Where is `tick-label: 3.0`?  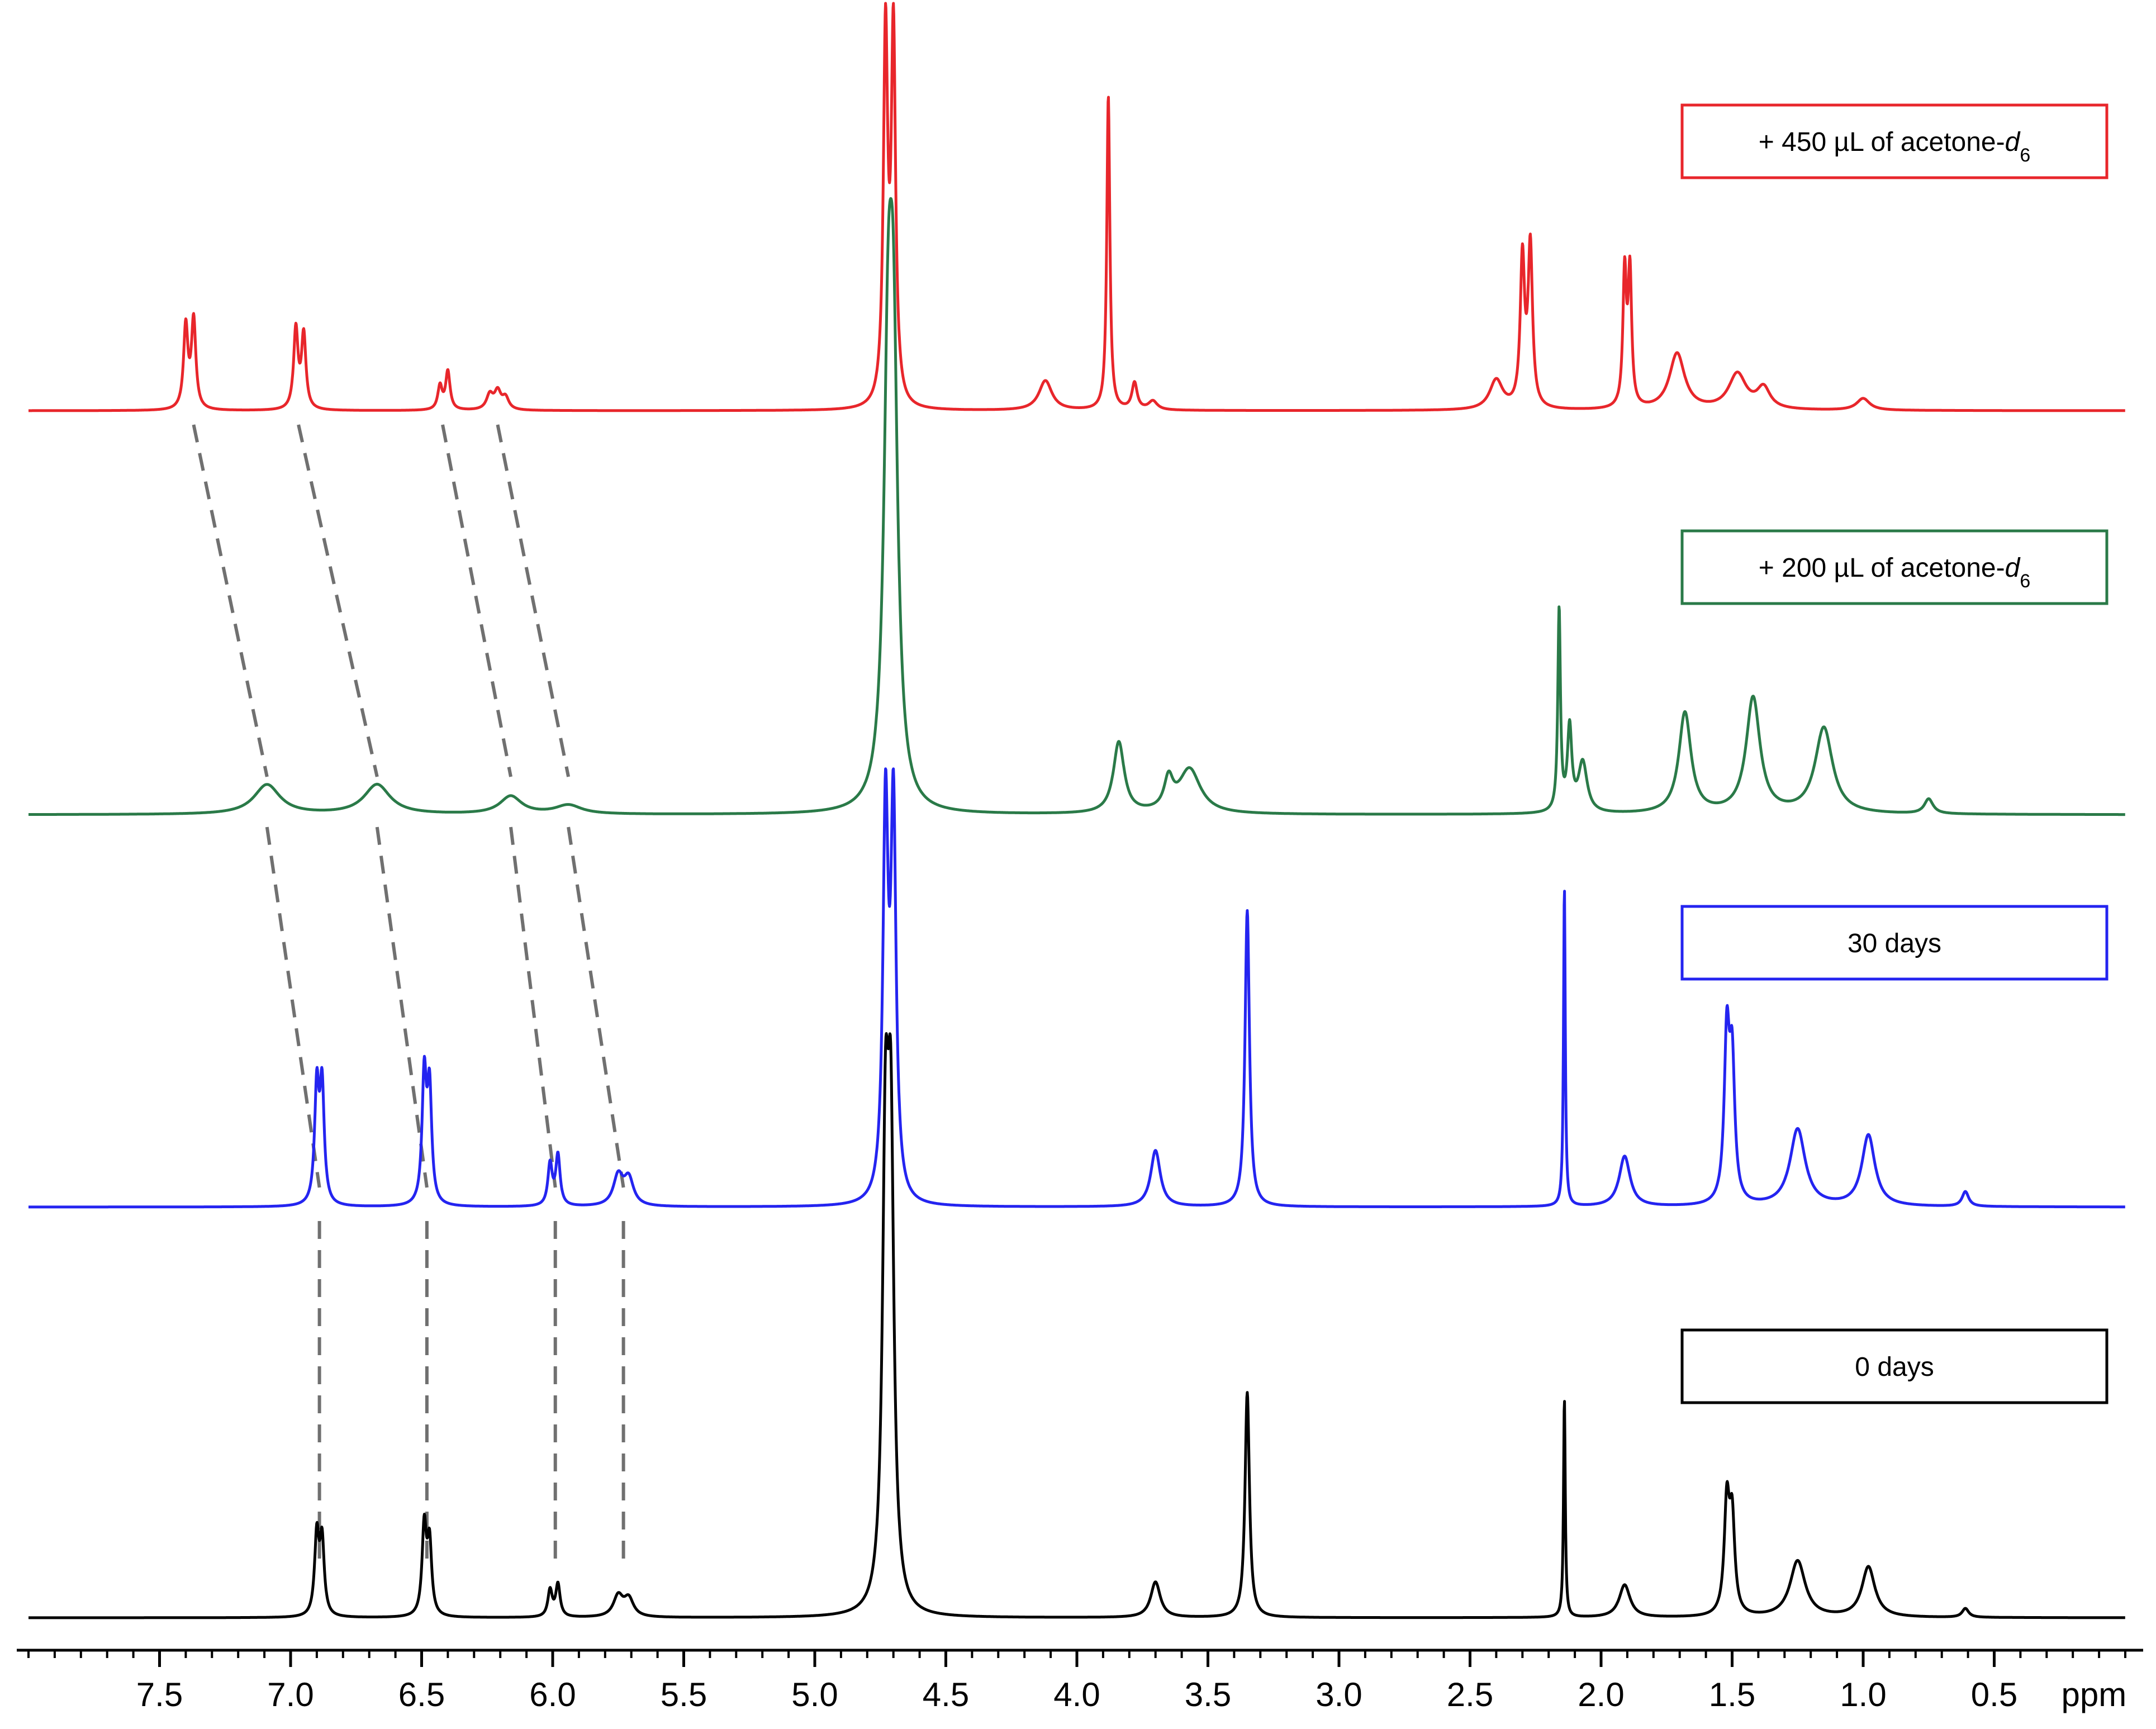
tick-label: 3.0 is located at coordinates (1339, 1694).